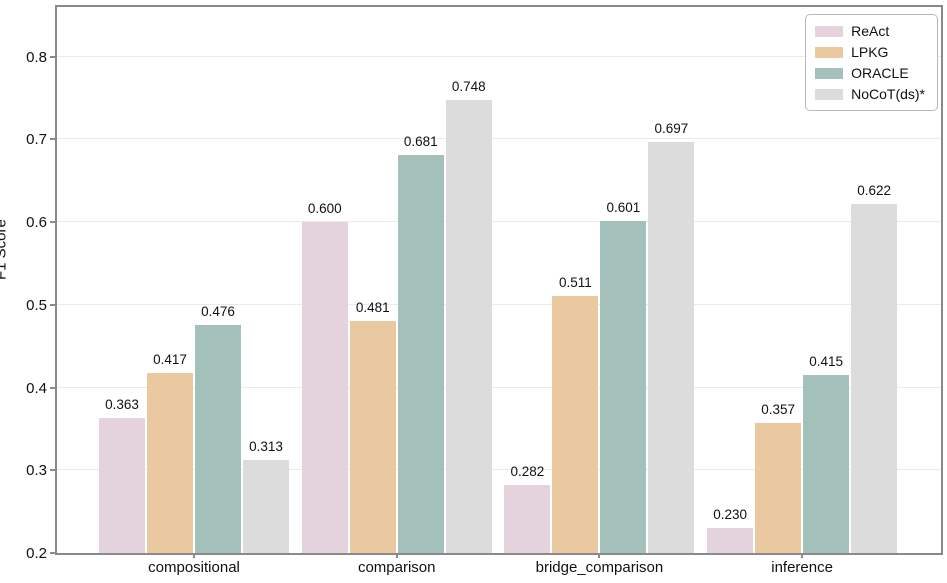 This screenshot has height=583, width=947. What do you see at coordinates (874, 190) in the screenshot?
I see `bar-value-label: 0.622` at bounding box center [874, 190].